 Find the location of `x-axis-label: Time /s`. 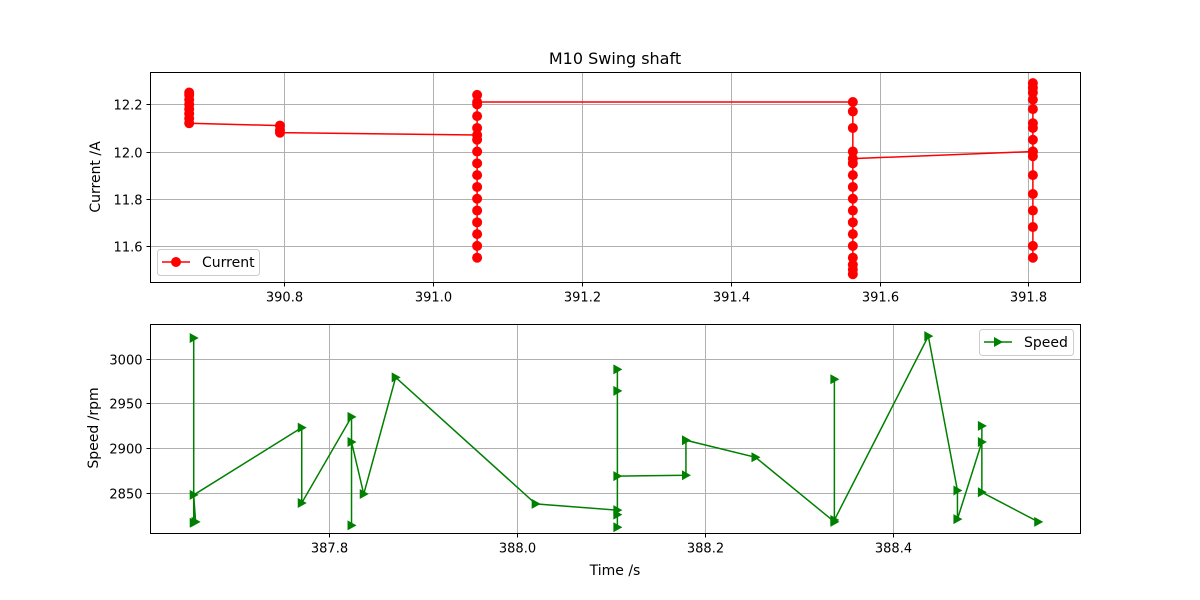

x-axis-label: Time /s is located at coordinates (615, 571).